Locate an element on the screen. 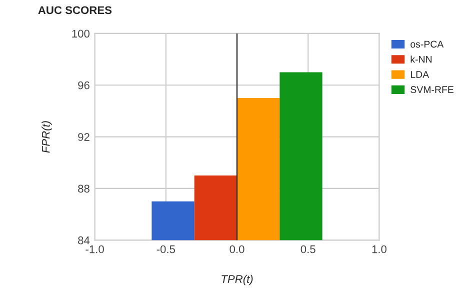 The height and width of the screenshot is (304, 474). y-tick-label: 96 is located at coordinates (84, 85).